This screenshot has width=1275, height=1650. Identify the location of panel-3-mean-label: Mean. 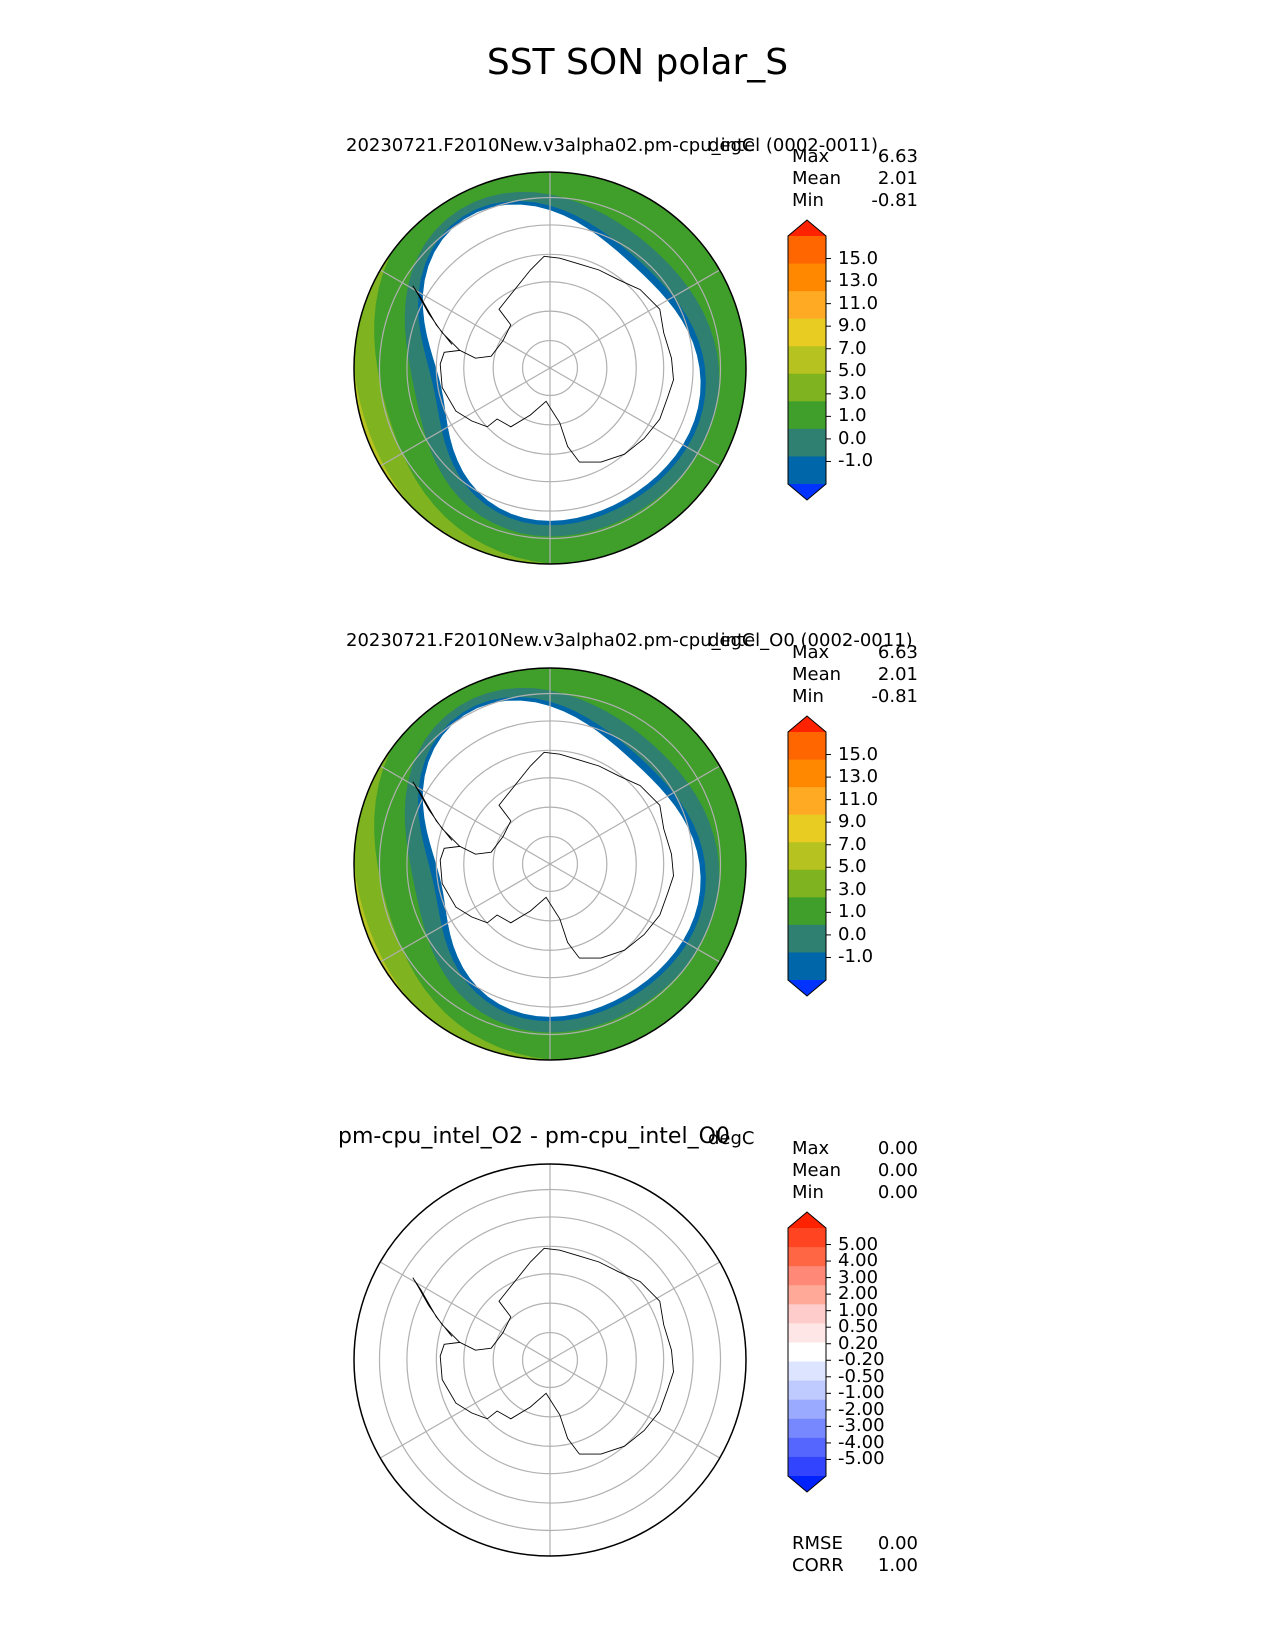
(817, 1170).